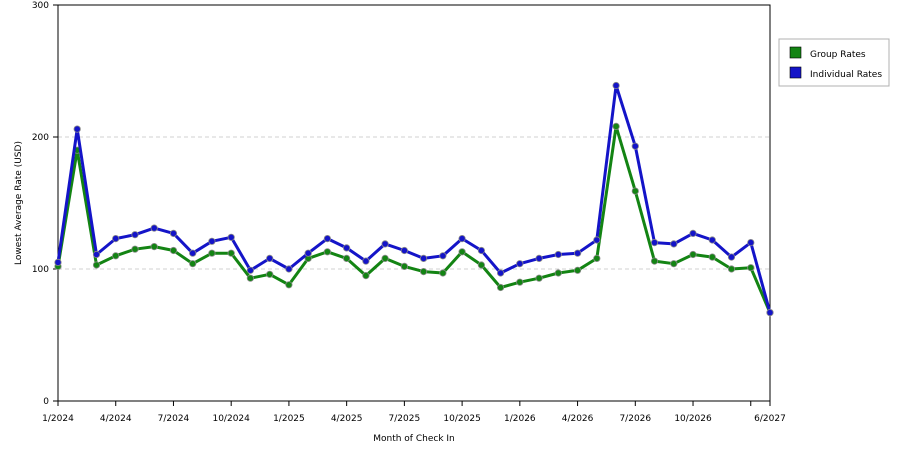  What do you see at coordinates (635, 419) in the screenshot?
I see `x-tick-label: 7/2026` at bounding box center [635, 419].